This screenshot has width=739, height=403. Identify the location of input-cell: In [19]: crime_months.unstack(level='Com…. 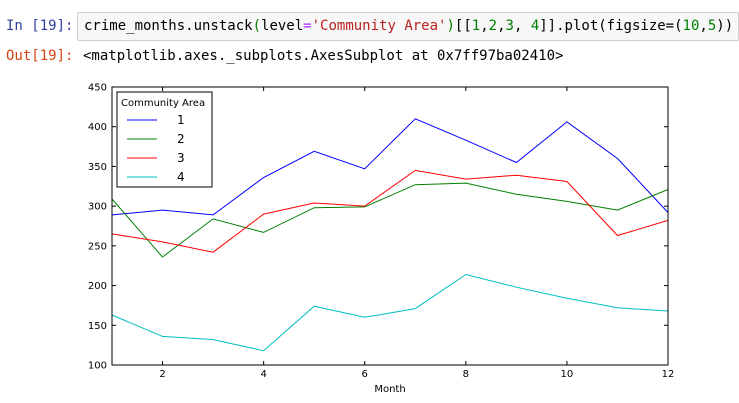
(369, 27).